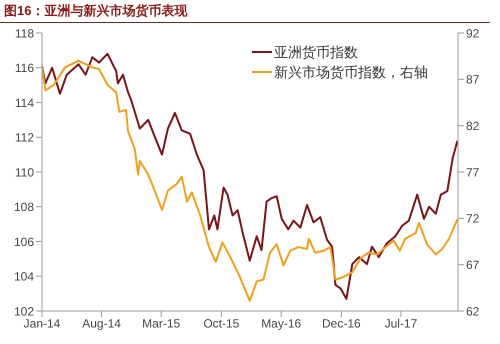 The width and height of the screenshot is (500, 344). Describe the element at coordinates (24, 311) in the screenshot. I see `y-tick-label: 102` at that location.